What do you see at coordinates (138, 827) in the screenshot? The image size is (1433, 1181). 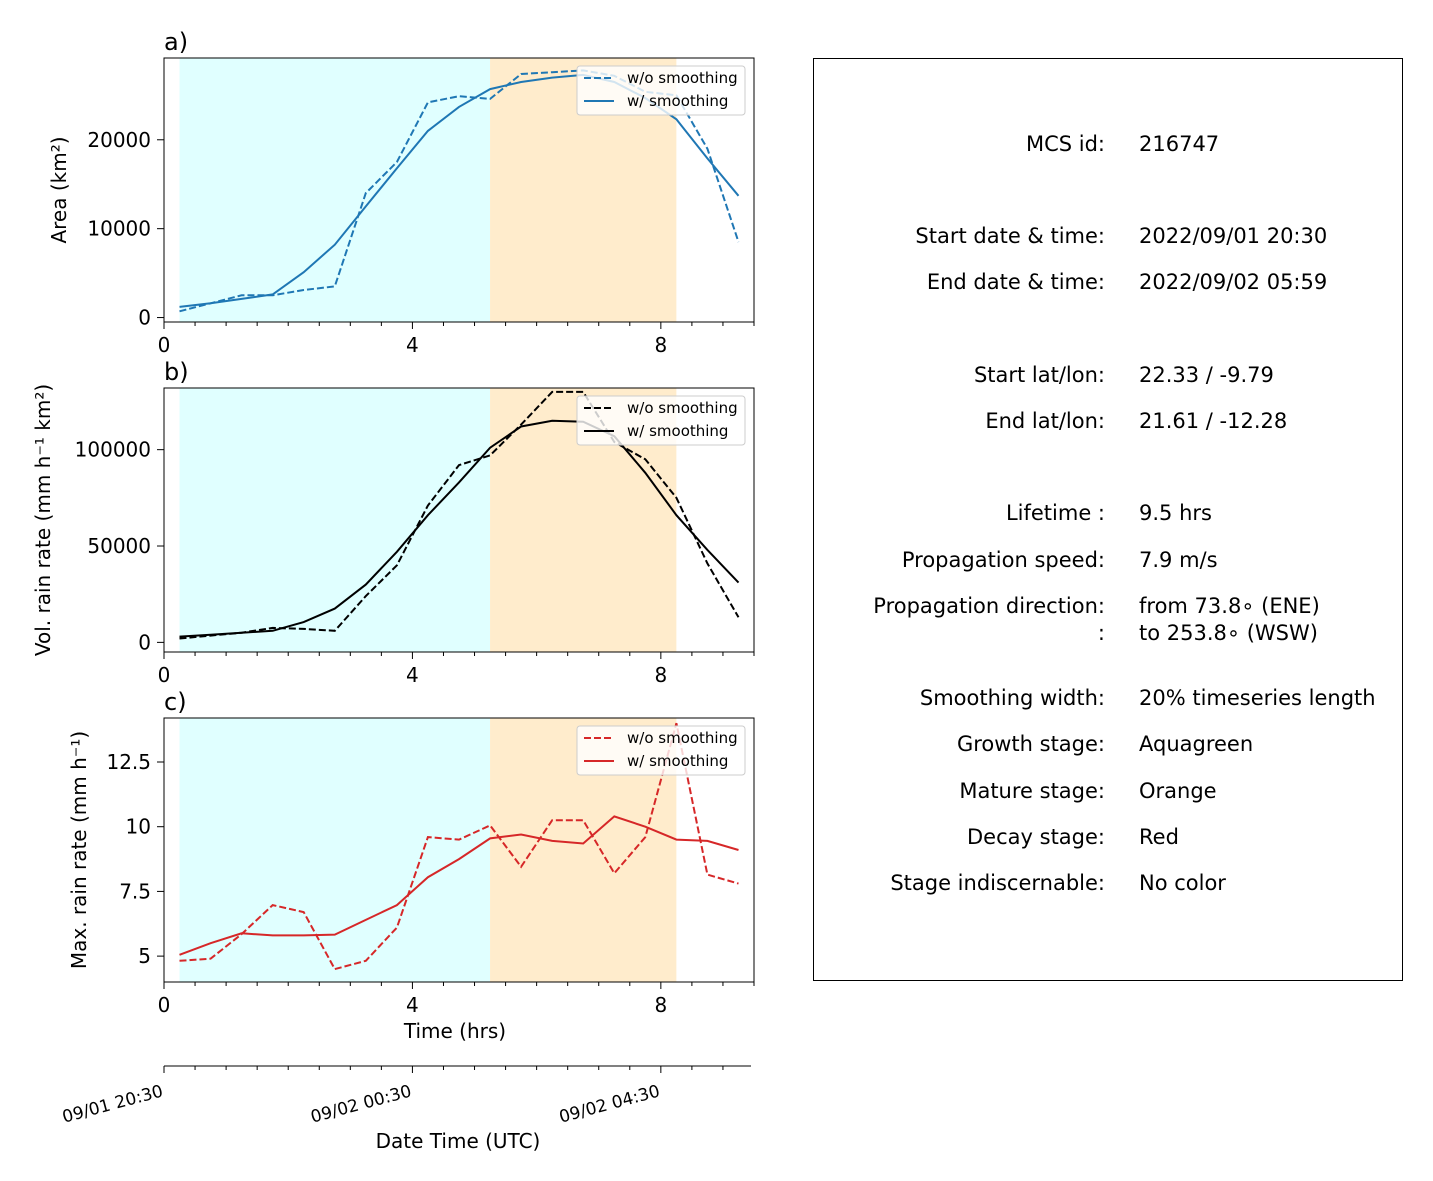 I see `y-tick-label: 10` at bounding box center [138, 827].